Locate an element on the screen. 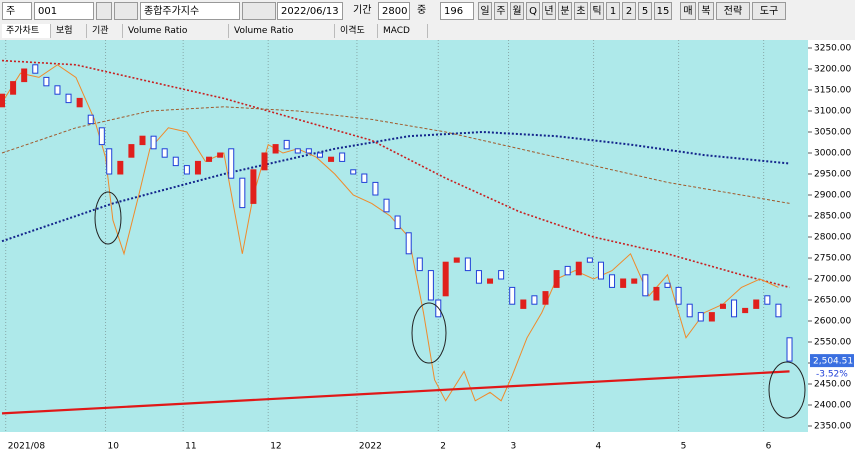 This screenshot has height=459, width=855. y-tick-label: 3050.00 is located at coordinates (832, 133).